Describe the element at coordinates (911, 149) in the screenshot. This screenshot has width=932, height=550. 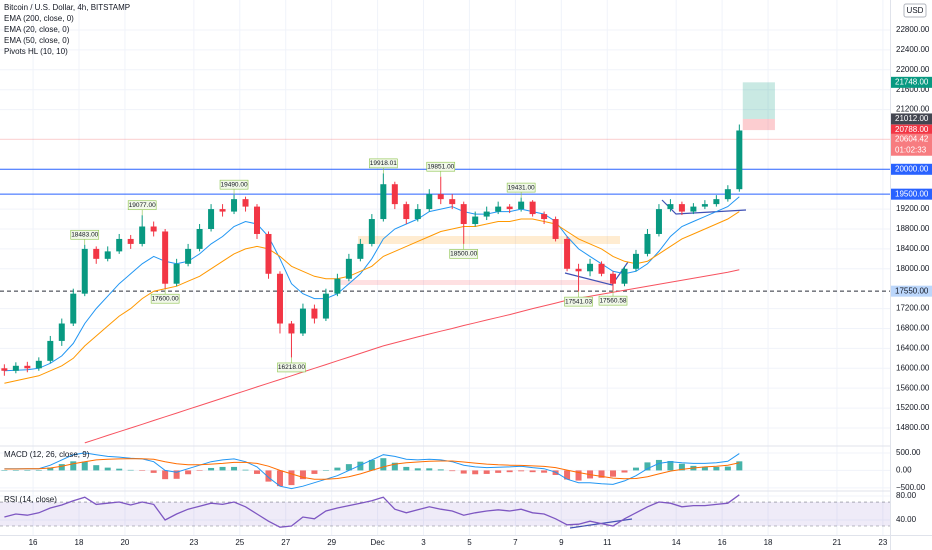
I see `countdown: 01:02:33` at that location.